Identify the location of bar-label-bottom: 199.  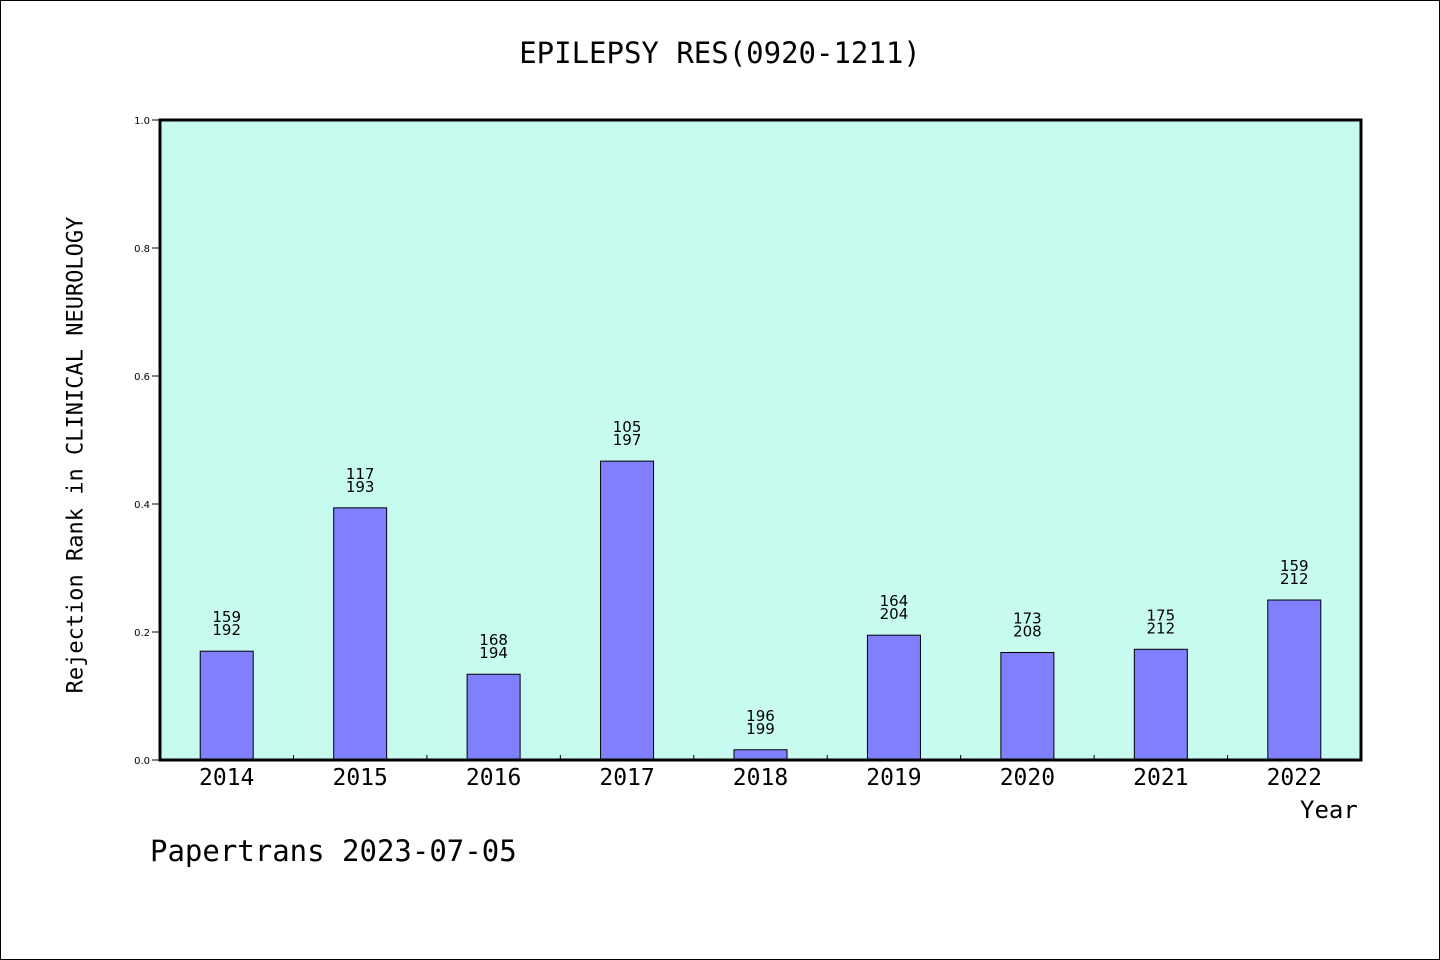
(760, 729).